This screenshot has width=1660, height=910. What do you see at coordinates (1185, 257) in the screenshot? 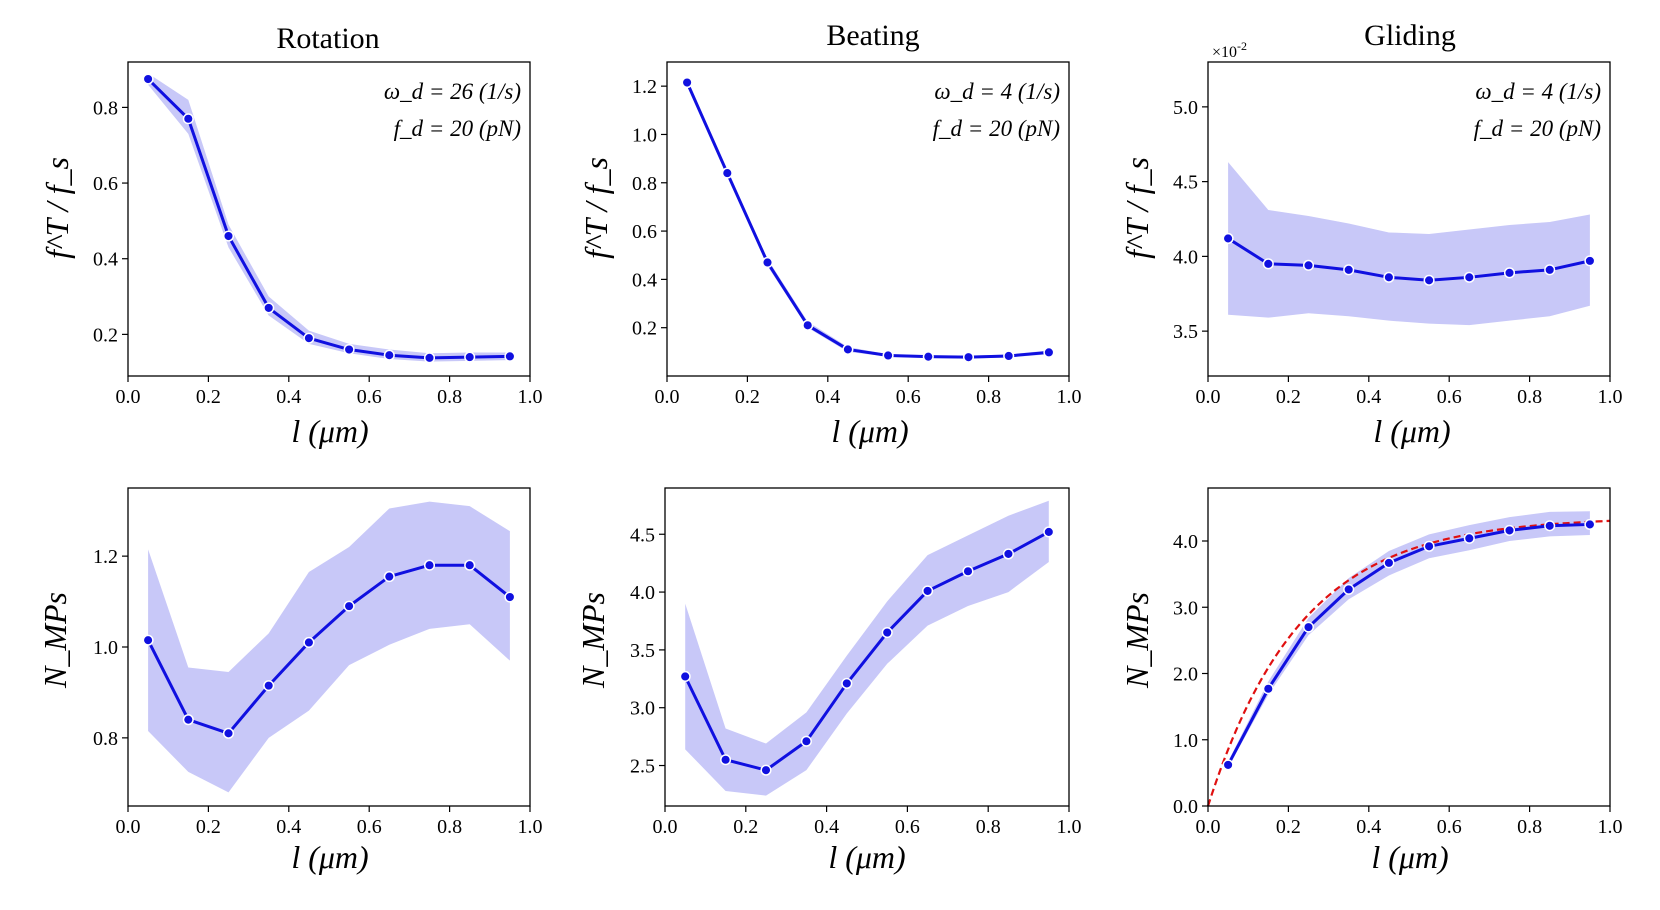
I see `y-tick-label: 4.0` at bounding box center [1185, 257].